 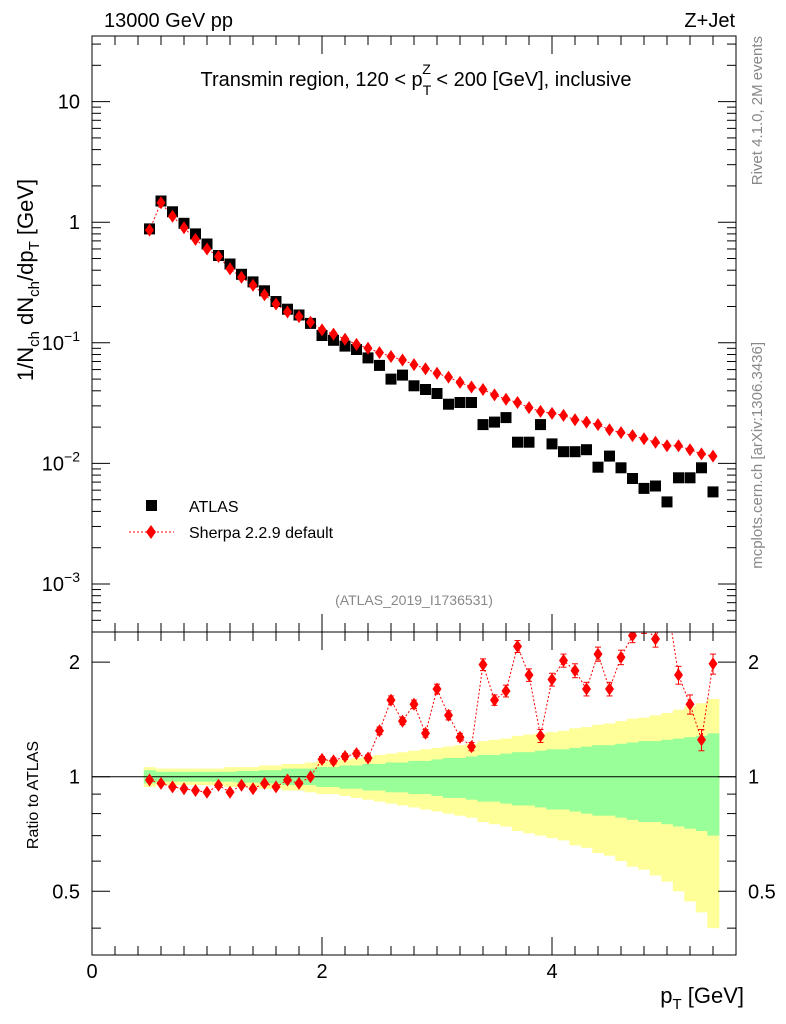 I want to click on ratio-y-tick-label-left: 2, so click(x=74, y=663).